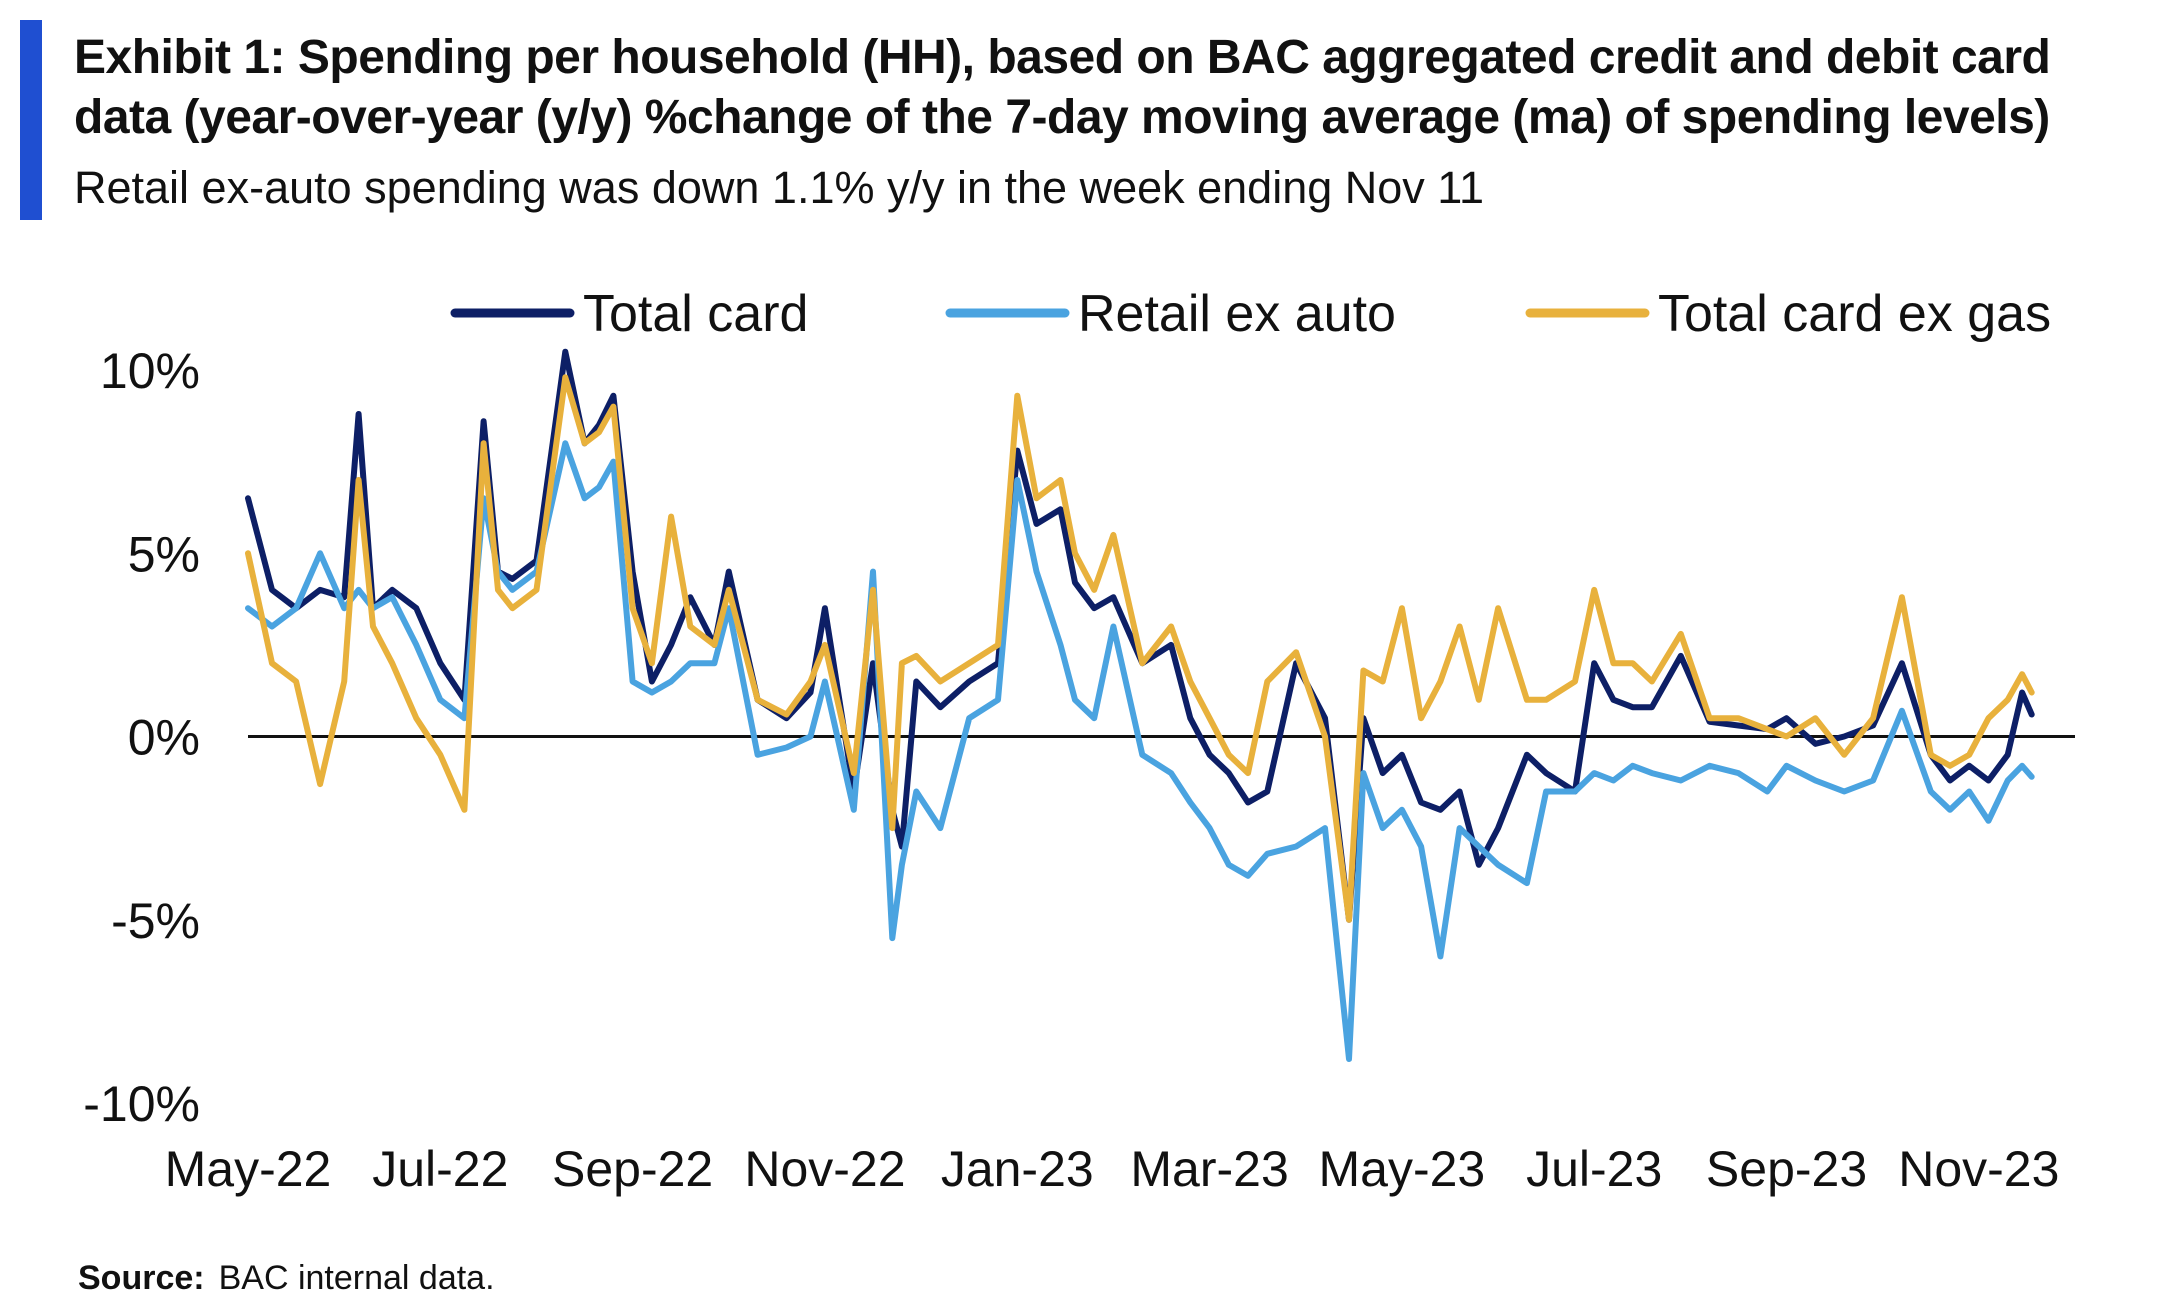 Image resolution: width=2170 pixels, height=1310 pixels. I want to click on x-tick-label: Mar-23, so click(1209, 1169).